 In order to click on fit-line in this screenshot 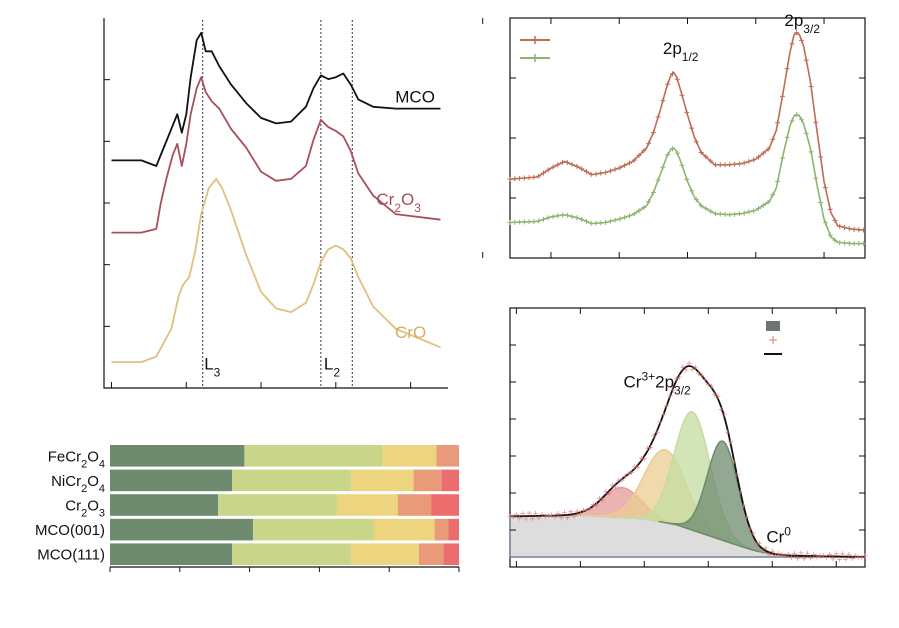, I will do `click(687, 461)`.